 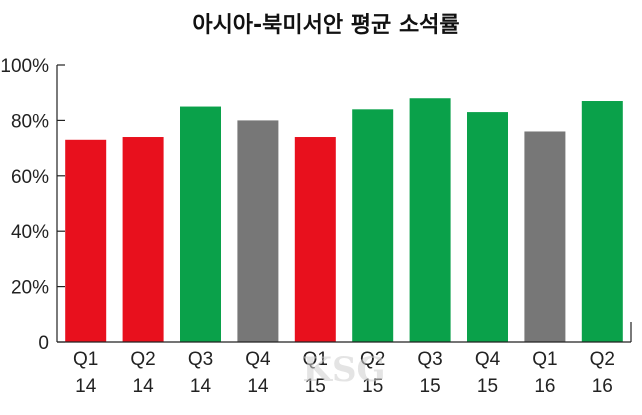 What do you see at coordinates (30, 288) in the screenshot?
I see `y-tick-label: 20%` at bounding box center [30, 288].